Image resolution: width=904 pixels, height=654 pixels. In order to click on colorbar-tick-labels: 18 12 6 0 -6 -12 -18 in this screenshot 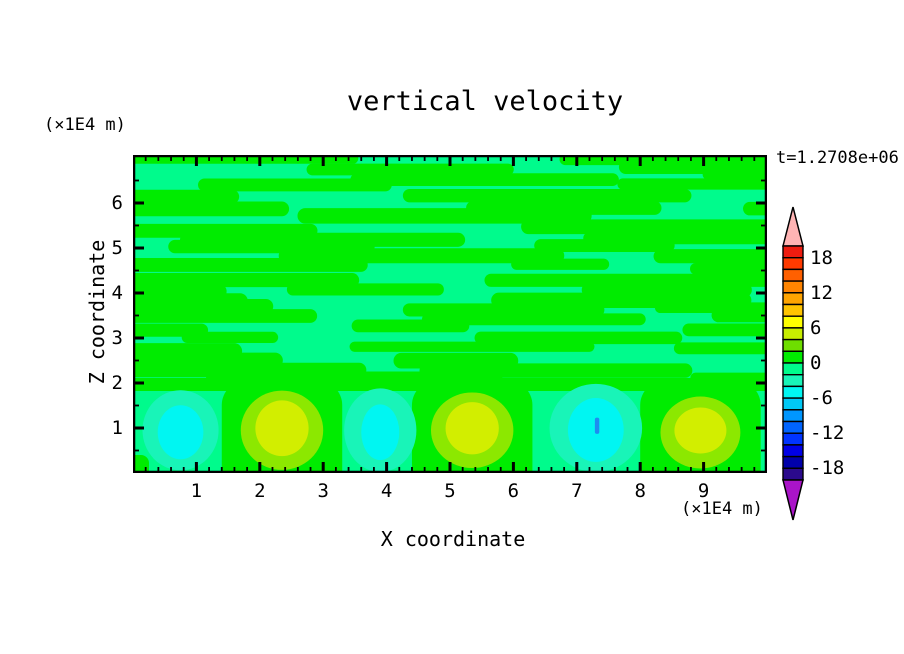, I will do `click(832, 365)`.